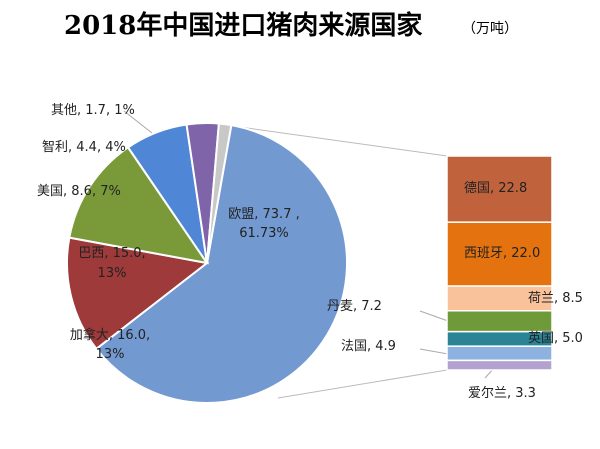 The width and height of the screenshot is (600, 449). I want to click on chart-title: 2018年中国进口猪肉来源国家, so click(243, 25).